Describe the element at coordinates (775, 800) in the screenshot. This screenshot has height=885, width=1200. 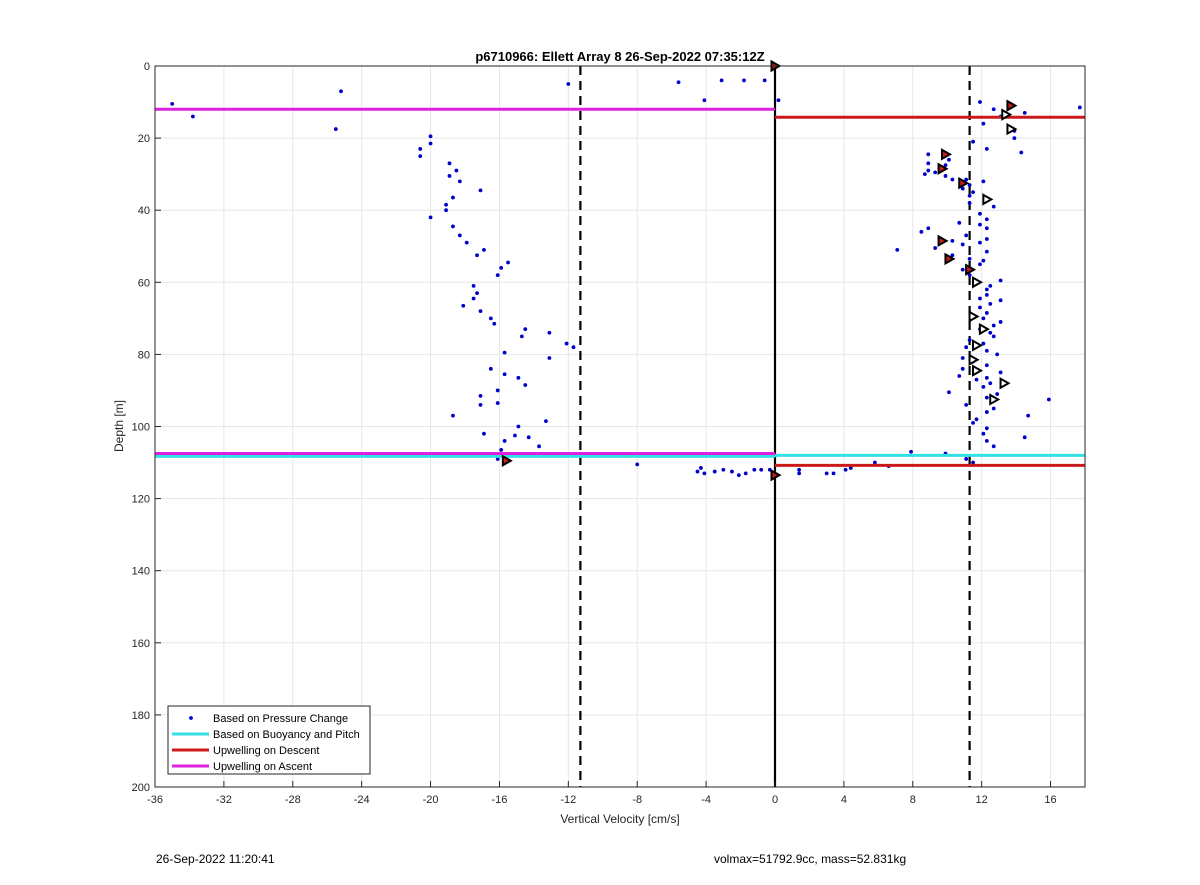
I see `x-tick-label: 0` at that location.